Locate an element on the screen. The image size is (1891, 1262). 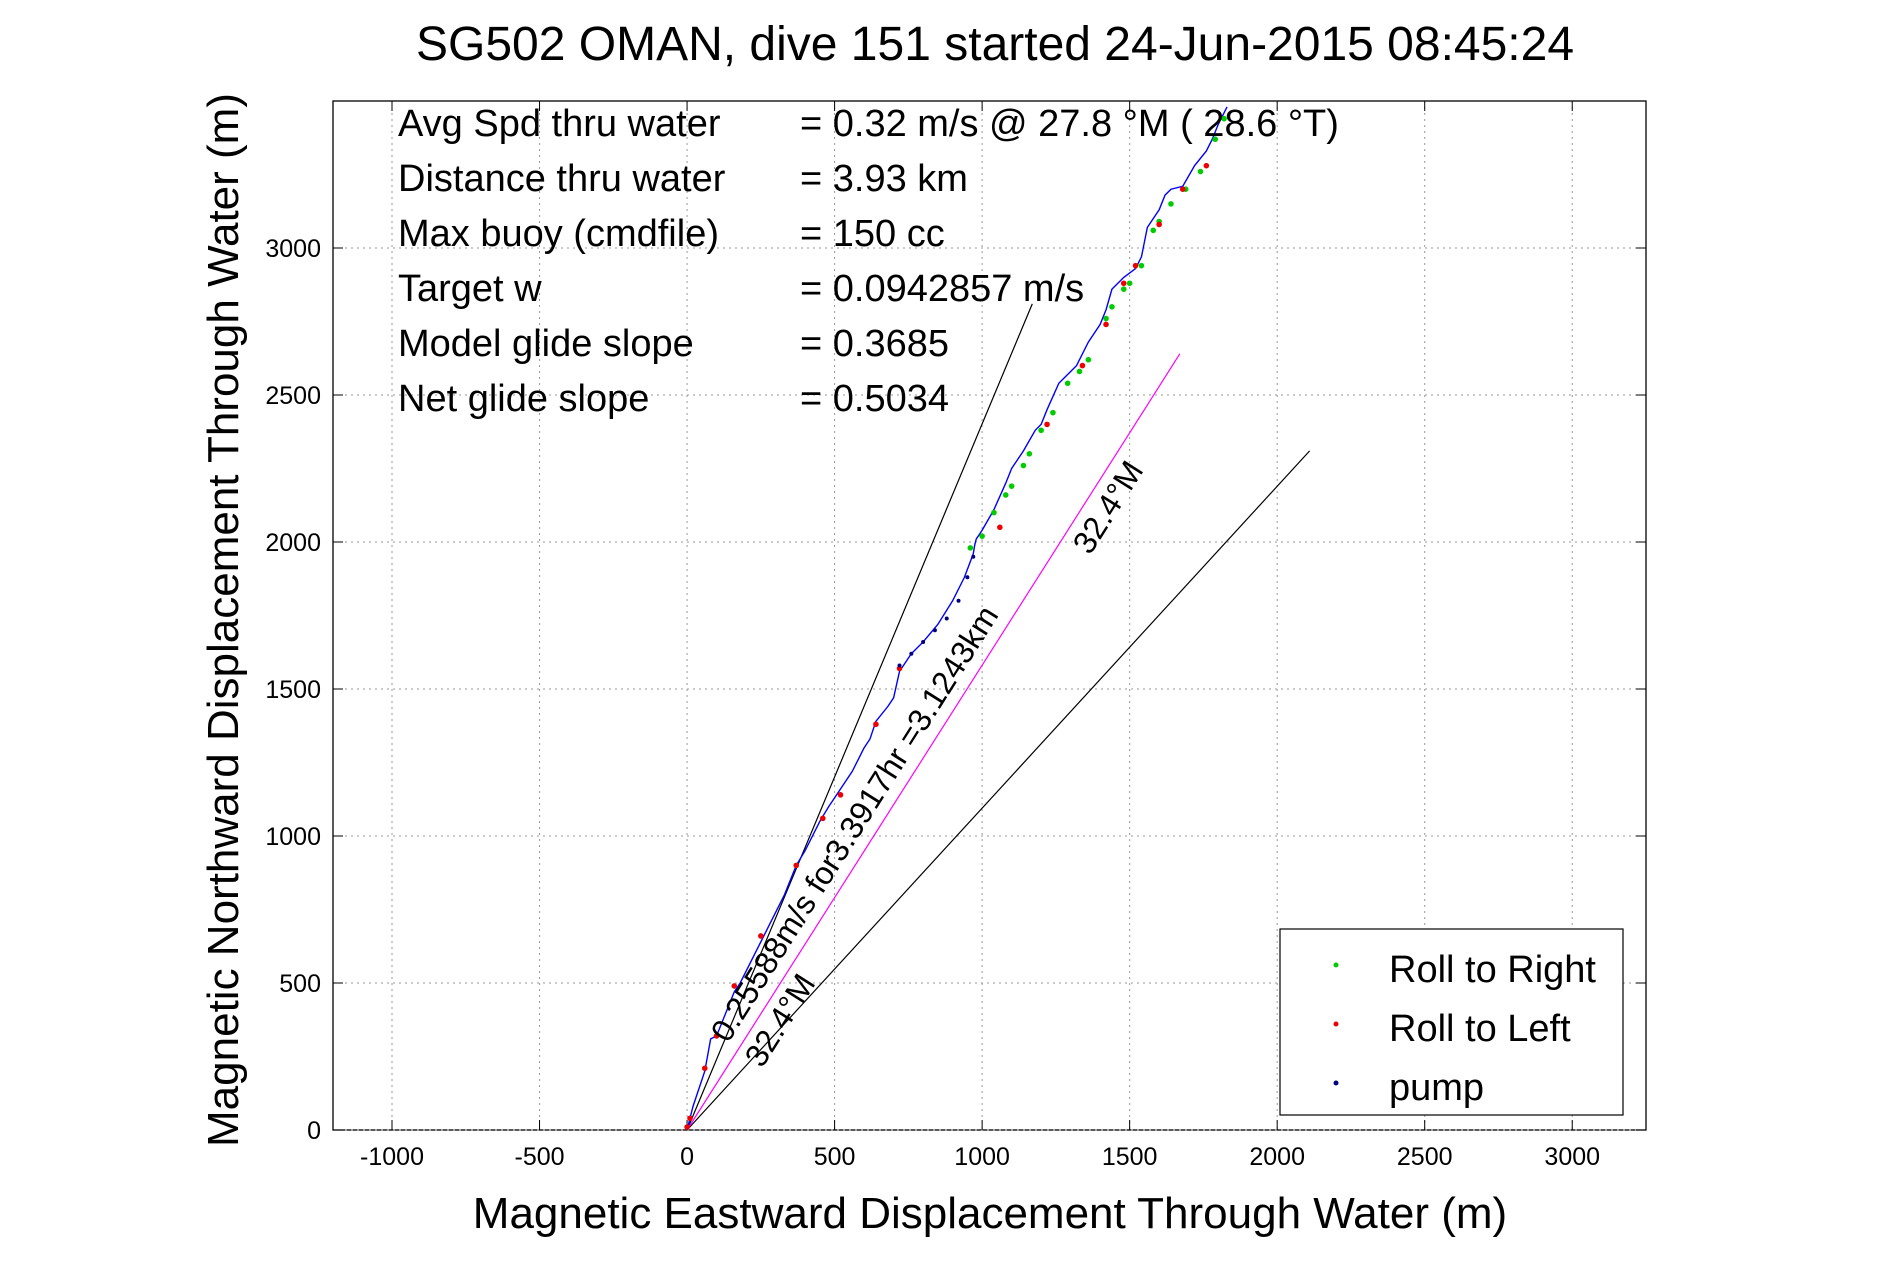
y-tick-label: 2500 is located at coordinates (293, 396).